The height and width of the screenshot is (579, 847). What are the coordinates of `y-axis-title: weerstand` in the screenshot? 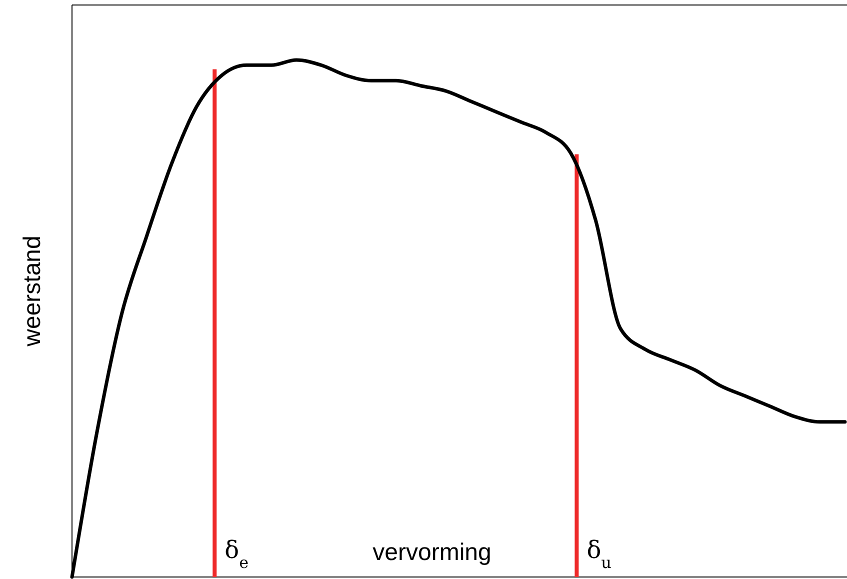 It's located at (32, 292).